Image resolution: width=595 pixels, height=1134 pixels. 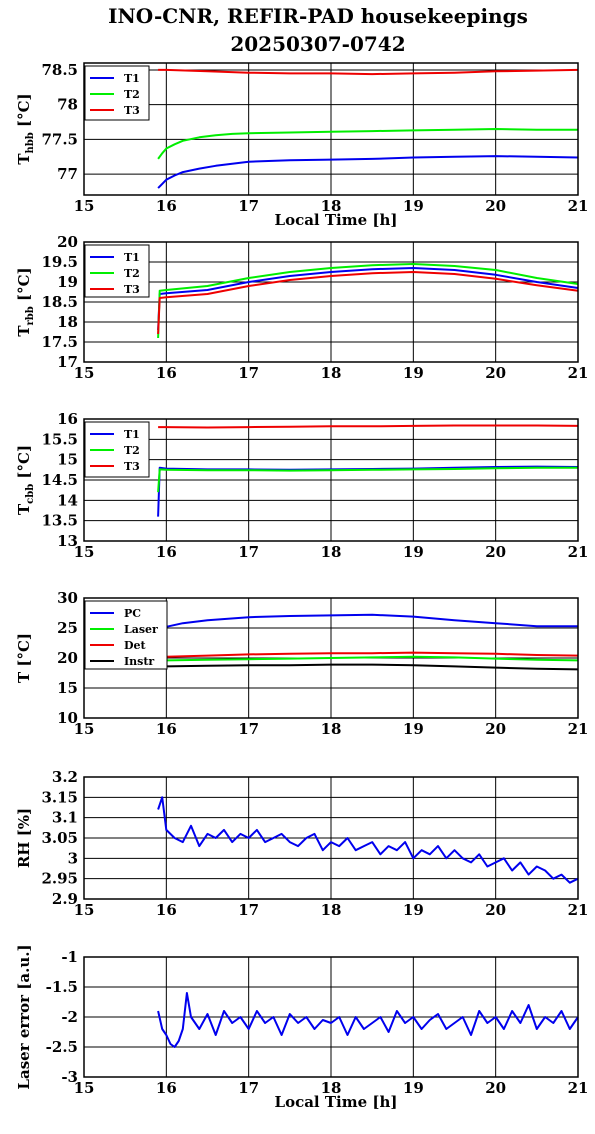 I want to click on y-tick-label: 15, so click(x=67, y=460).